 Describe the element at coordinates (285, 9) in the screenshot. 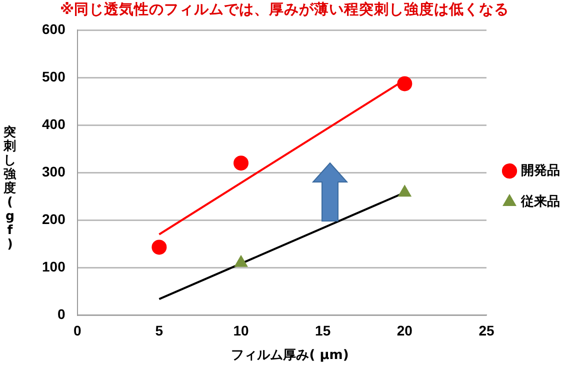

I see `chart-title: ※同じ透気性のフィルムでは、厚みが薄い程突刺し強度は低くなる` at that location.